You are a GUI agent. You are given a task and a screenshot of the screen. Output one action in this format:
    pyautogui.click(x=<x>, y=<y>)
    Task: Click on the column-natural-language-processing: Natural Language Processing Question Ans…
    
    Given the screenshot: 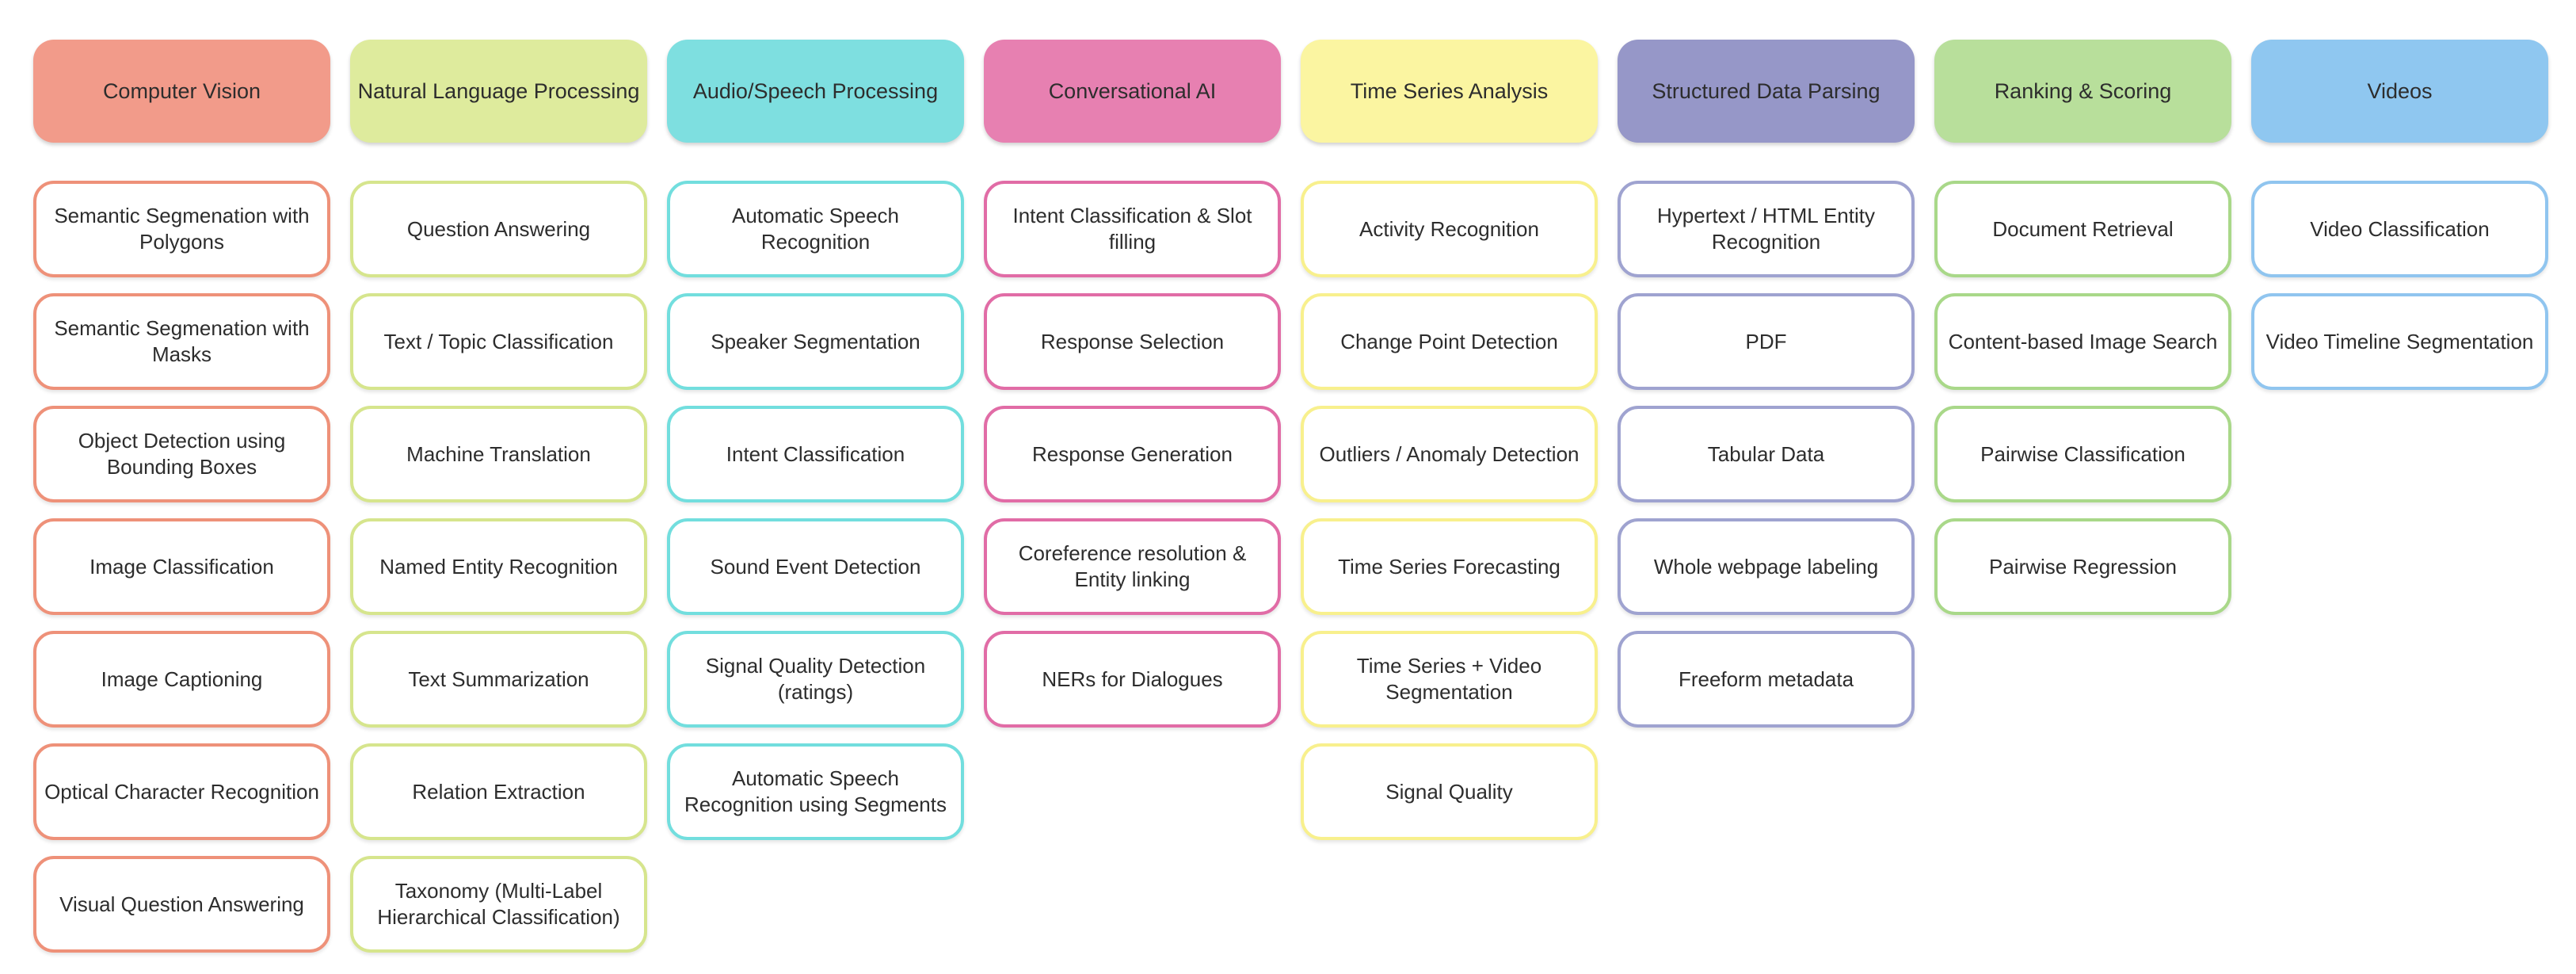 What is the action you would take?
    pyautogui.click(x=498, y=504)
    